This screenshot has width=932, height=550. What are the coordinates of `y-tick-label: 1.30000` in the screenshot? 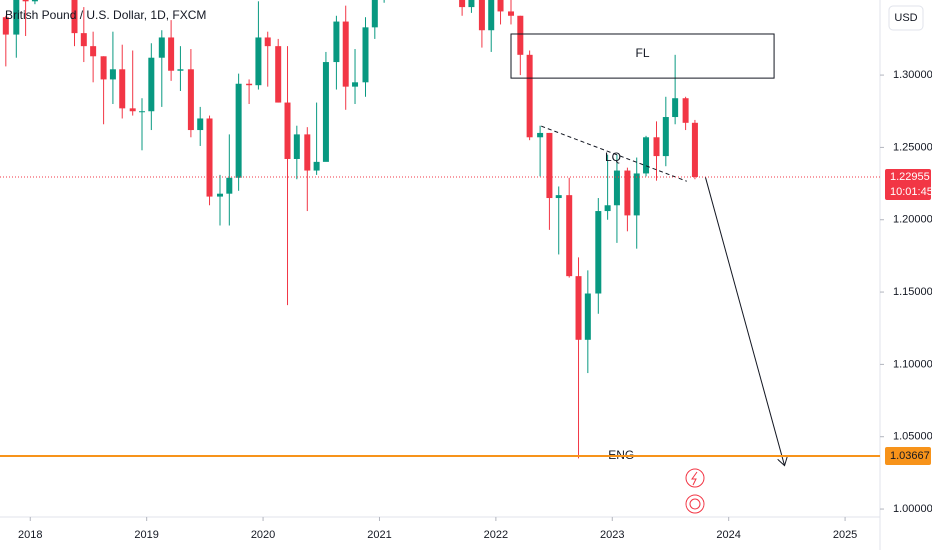 It's located at (912, 75).